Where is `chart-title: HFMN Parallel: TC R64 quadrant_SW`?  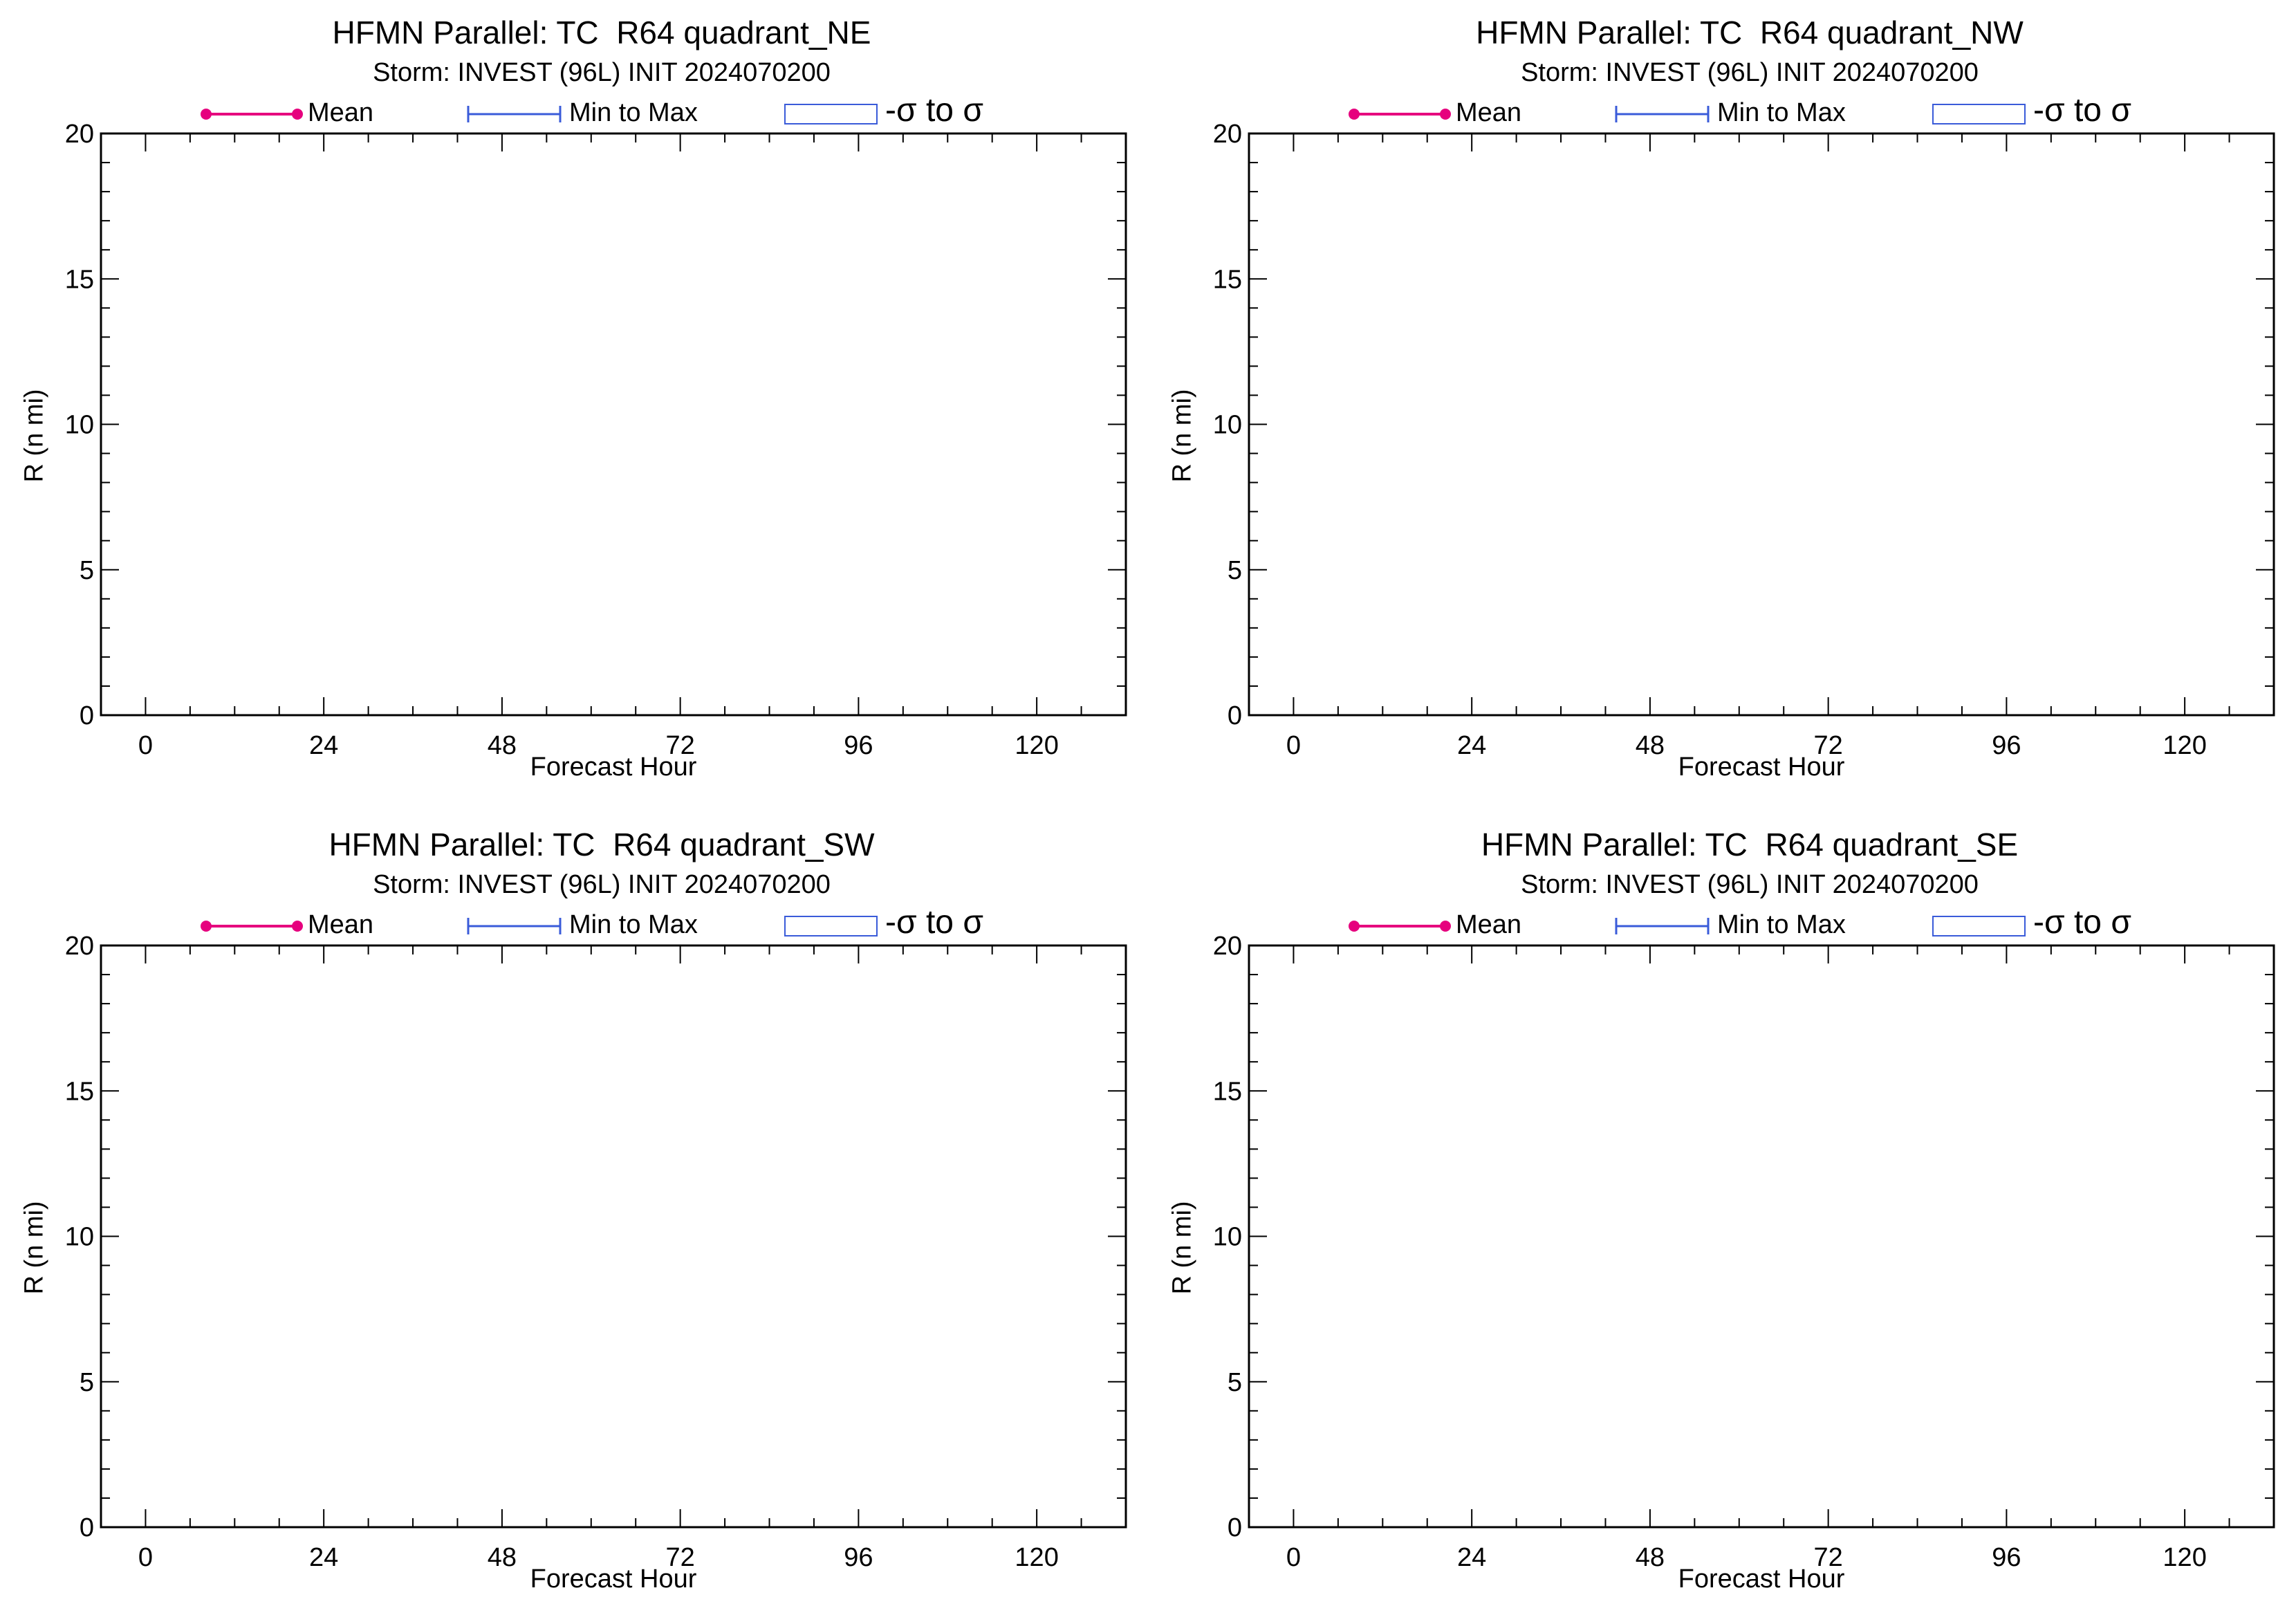
chart-title: HFMN Parallel: TC R64 quadrant_SW is located at coordinates (602, 844).